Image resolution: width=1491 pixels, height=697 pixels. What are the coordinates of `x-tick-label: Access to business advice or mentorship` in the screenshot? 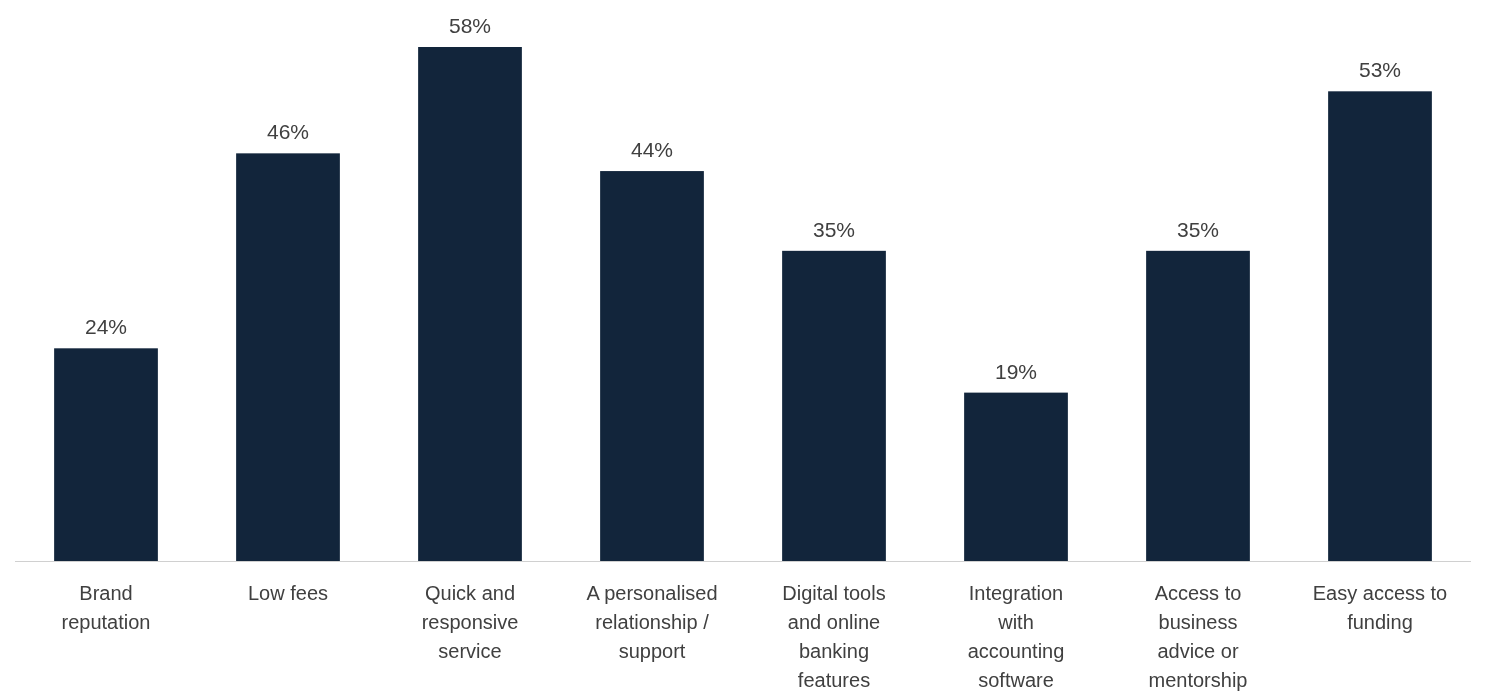 It's located at (1198, 636).